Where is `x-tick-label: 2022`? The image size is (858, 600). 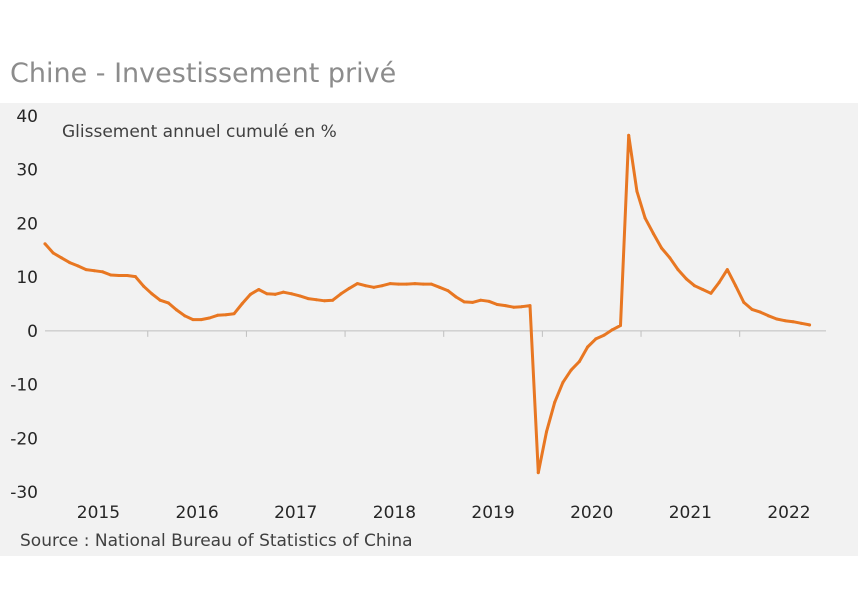 x-tick-label: 2022 is located at coordinates (788, 513).